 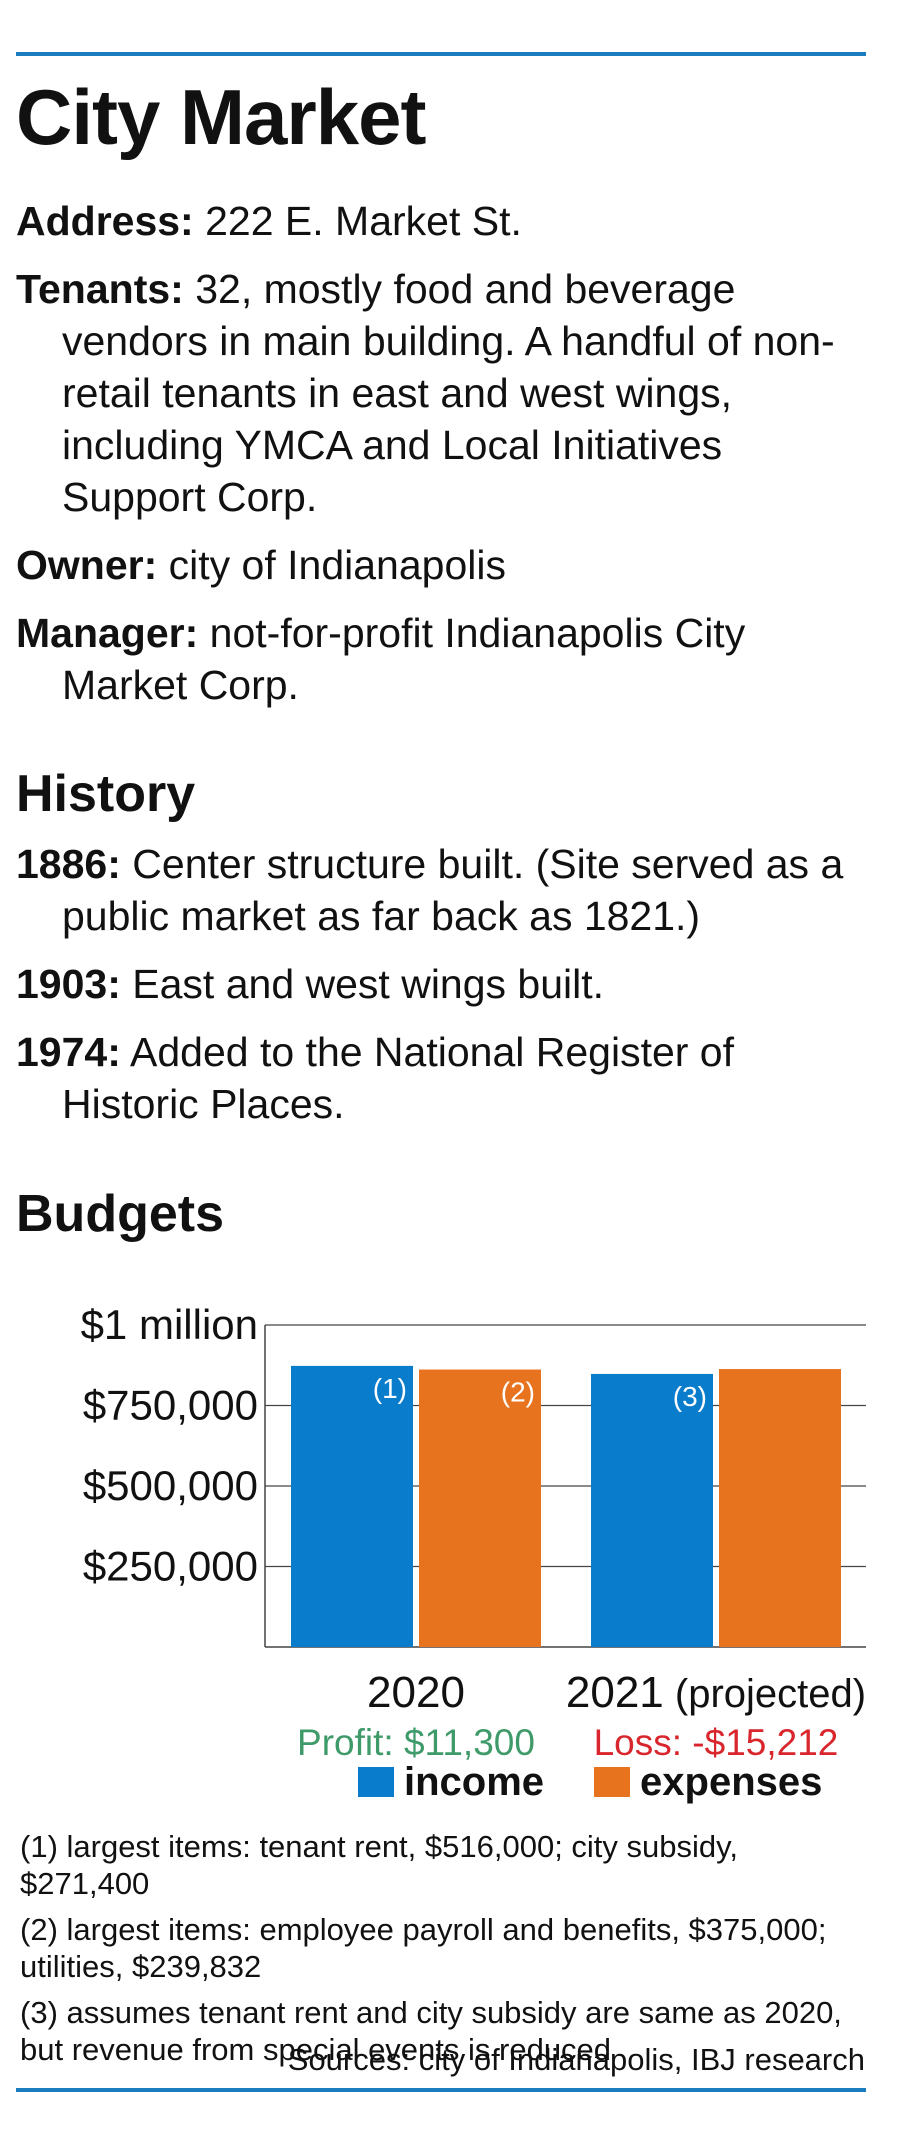 I want to click on fact-owner: Owner: city of Indianapolis, so click(x=446, y=565).